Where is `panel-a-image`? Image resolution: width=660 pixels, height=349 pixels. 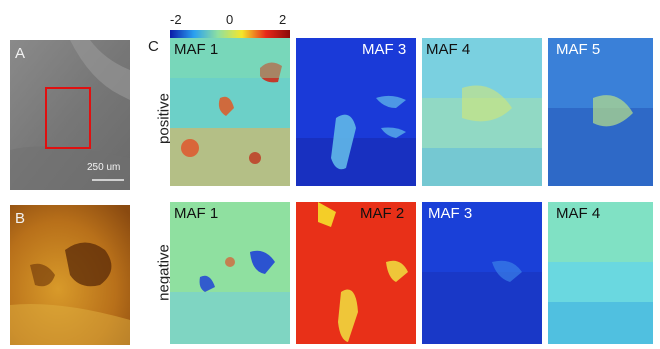 panel-a-image is located at coordinates (70, 115).